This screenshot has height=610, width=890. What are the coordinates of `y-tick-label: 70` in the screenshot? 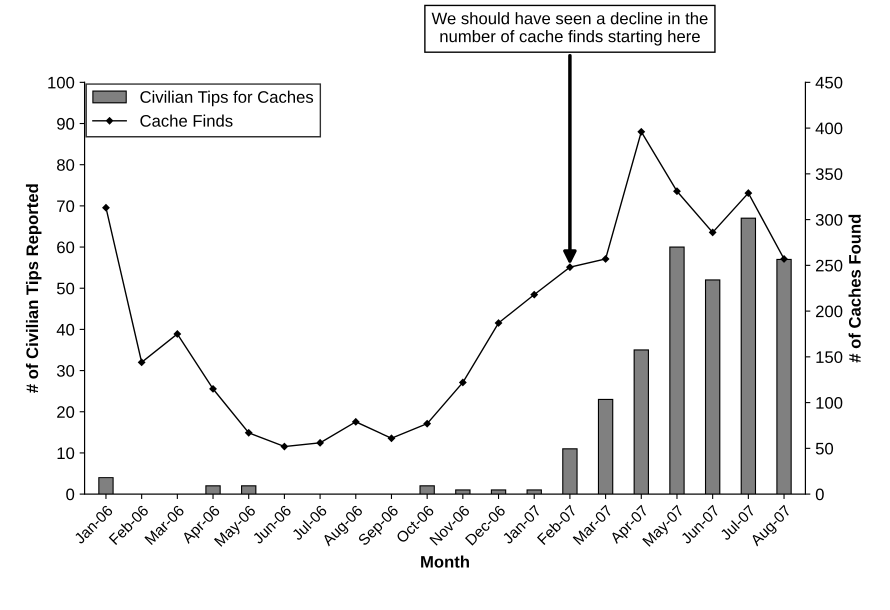 It's located at (65, 206).